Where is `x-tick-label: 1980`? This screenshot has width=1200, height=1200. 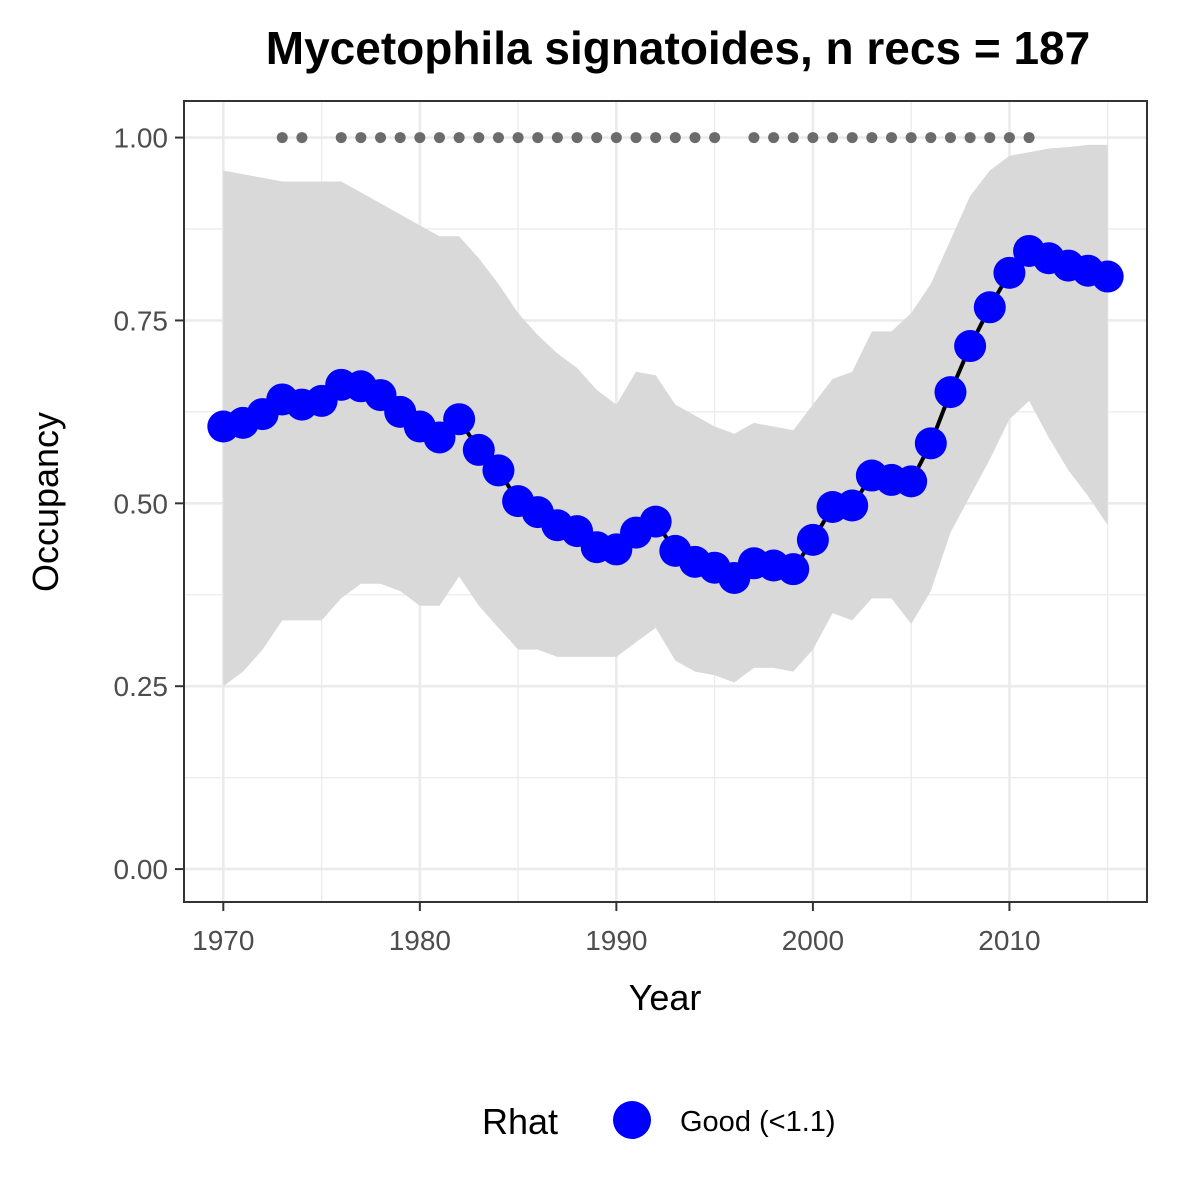 x-tick-label: 1980 is located at coordinates (420, 940).